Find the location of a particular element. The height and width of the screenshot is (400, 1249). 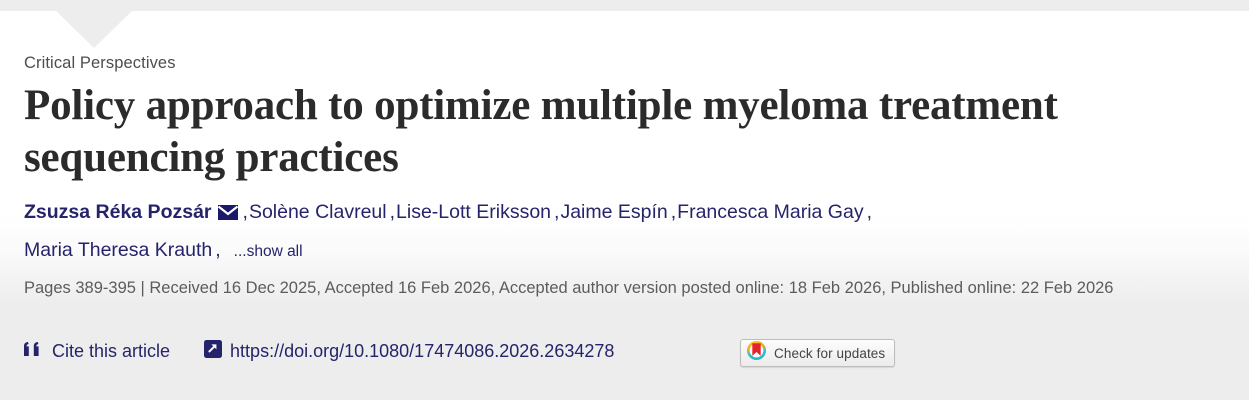

tab-pointer-notch is located at coordinates (94, 29).